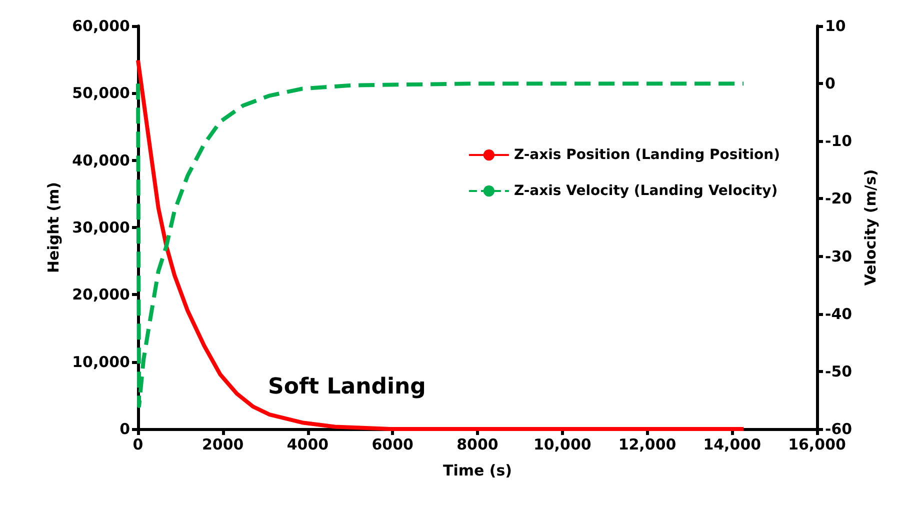 This screenshot has height=517, width=913. What do you see at coordinates (647, 445) in the screenshot?
I see `x-tick-label: 12,000` at bounding box center [647, 445].